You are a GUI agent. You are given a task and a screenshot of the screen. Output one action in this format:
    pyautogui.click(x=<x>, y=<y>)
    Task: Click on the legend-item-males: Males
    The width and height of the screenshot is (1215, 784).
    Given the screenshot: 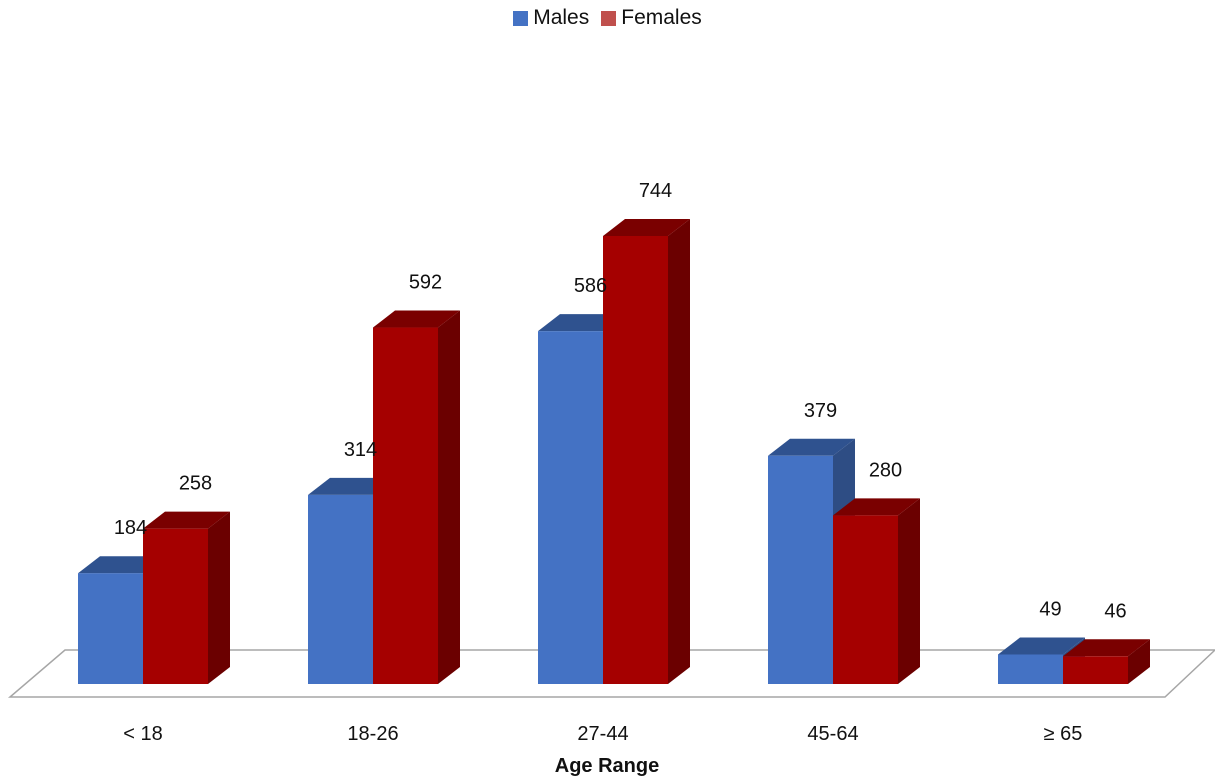 What is the action you would take?
    pyautogui.click(x=551, y=18)
    